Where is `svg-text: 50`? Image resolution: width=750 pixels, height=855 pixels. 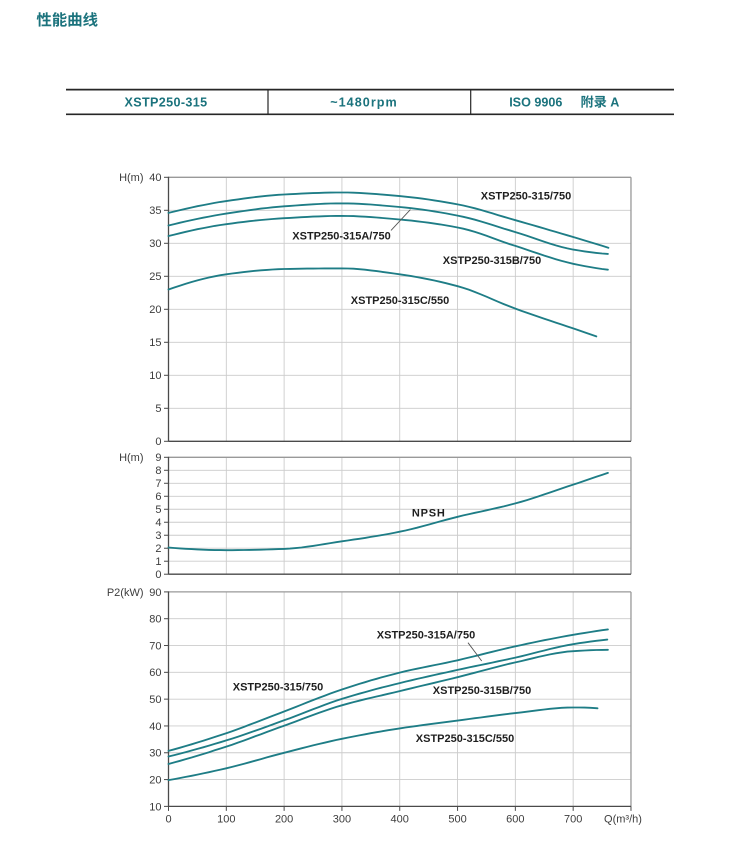
svg-text: 50 is located at coordinates (155, 700).